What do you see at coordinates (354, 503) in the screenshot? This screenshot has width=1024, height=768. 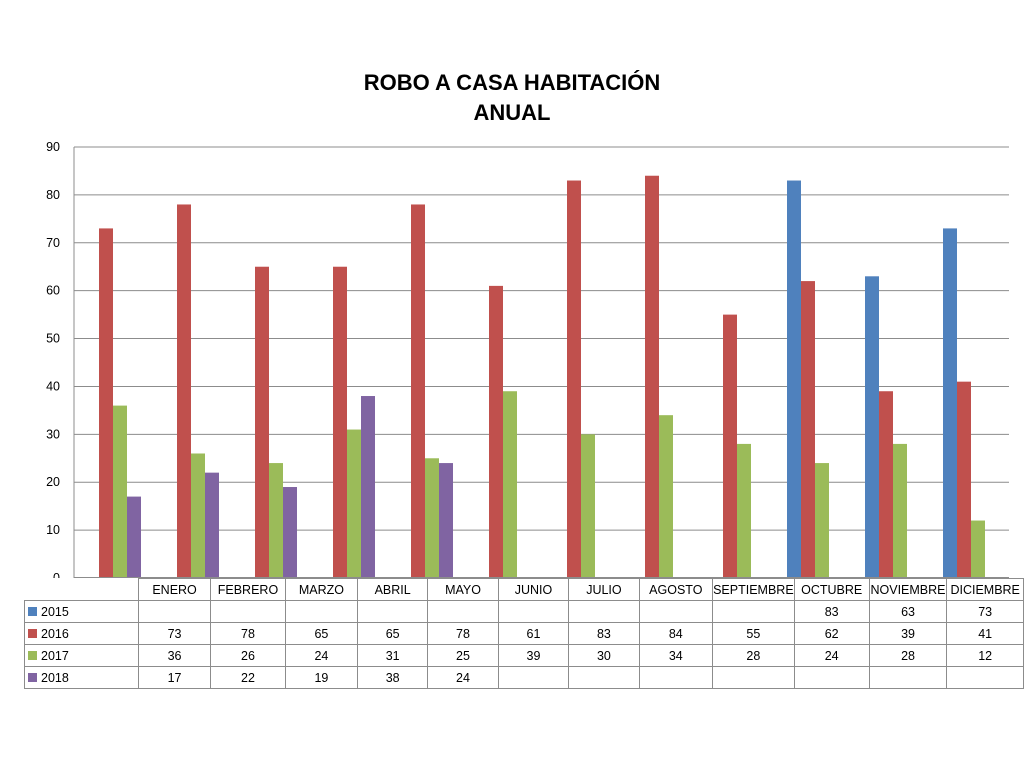 I see `bar-2017-abril` at bounding box center [354, 503].